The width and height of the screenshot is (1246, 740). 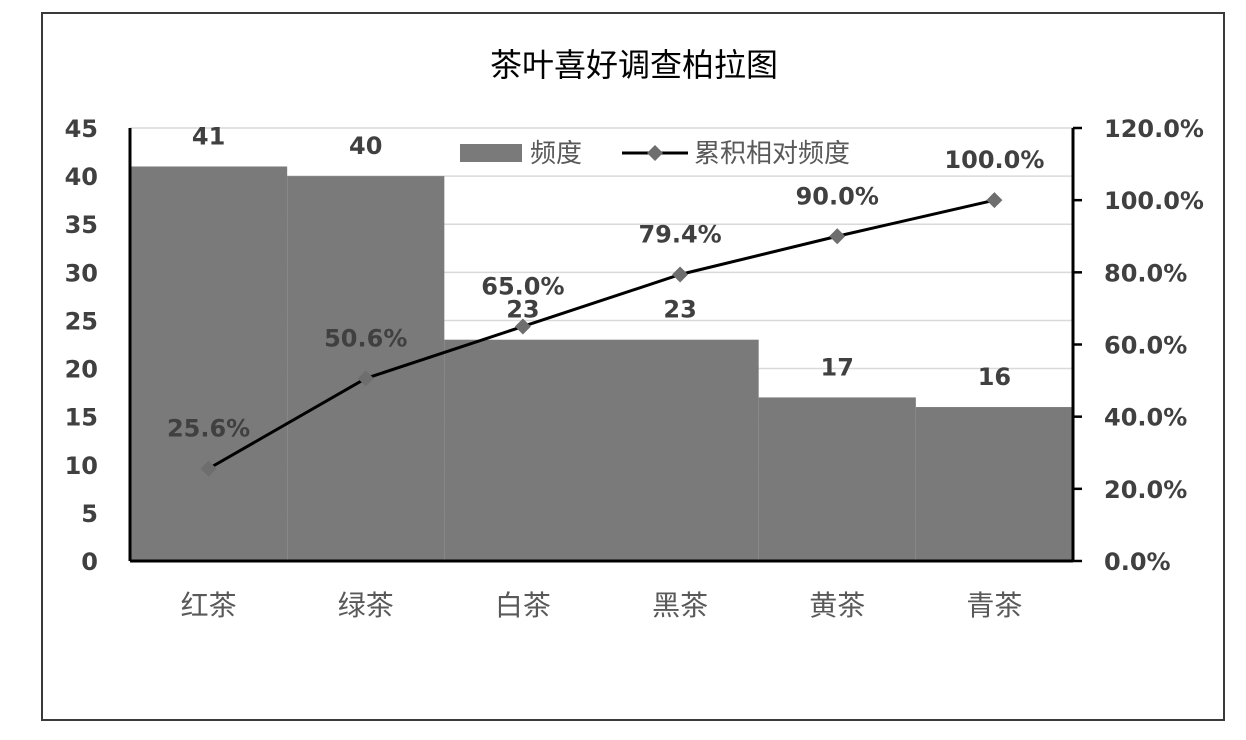 What do you see at coordinates (680, 605) in the screenshot?
I see `x-category-label: 黑茶` at bounding box center [680, 605].